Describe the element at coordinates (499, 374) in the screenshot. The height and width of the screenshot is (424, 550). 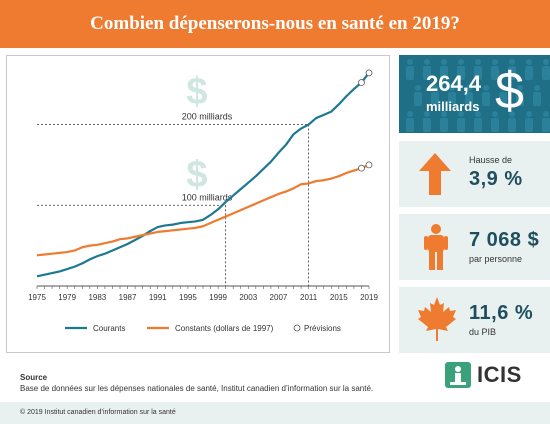
I see `logo-text: ICIS` at that location.